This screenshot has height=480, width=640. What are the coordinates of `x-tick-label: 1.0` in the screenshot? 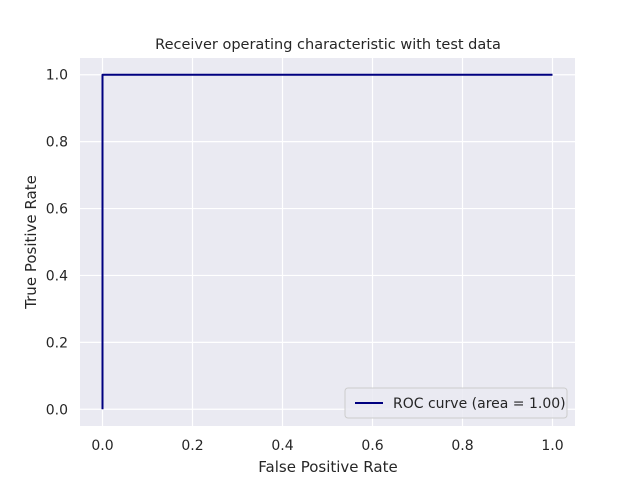 It's located at (552, 446).